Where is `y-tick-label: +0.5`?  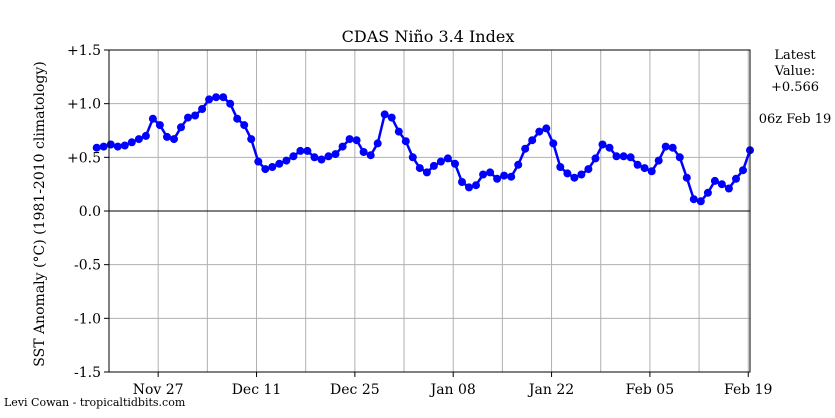 y-tick-label: +0.5 is located at coordinates (84, 158).